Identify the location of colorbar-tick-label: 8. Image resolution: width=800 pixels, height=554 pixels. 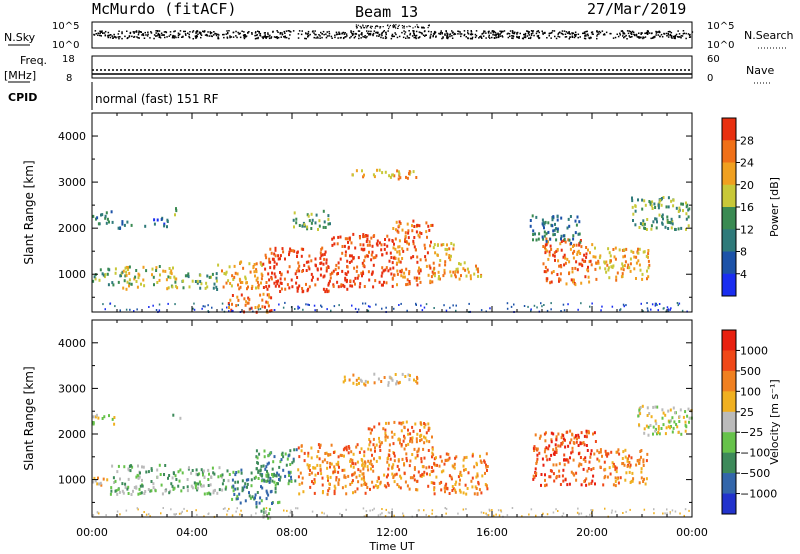
(743, 252).